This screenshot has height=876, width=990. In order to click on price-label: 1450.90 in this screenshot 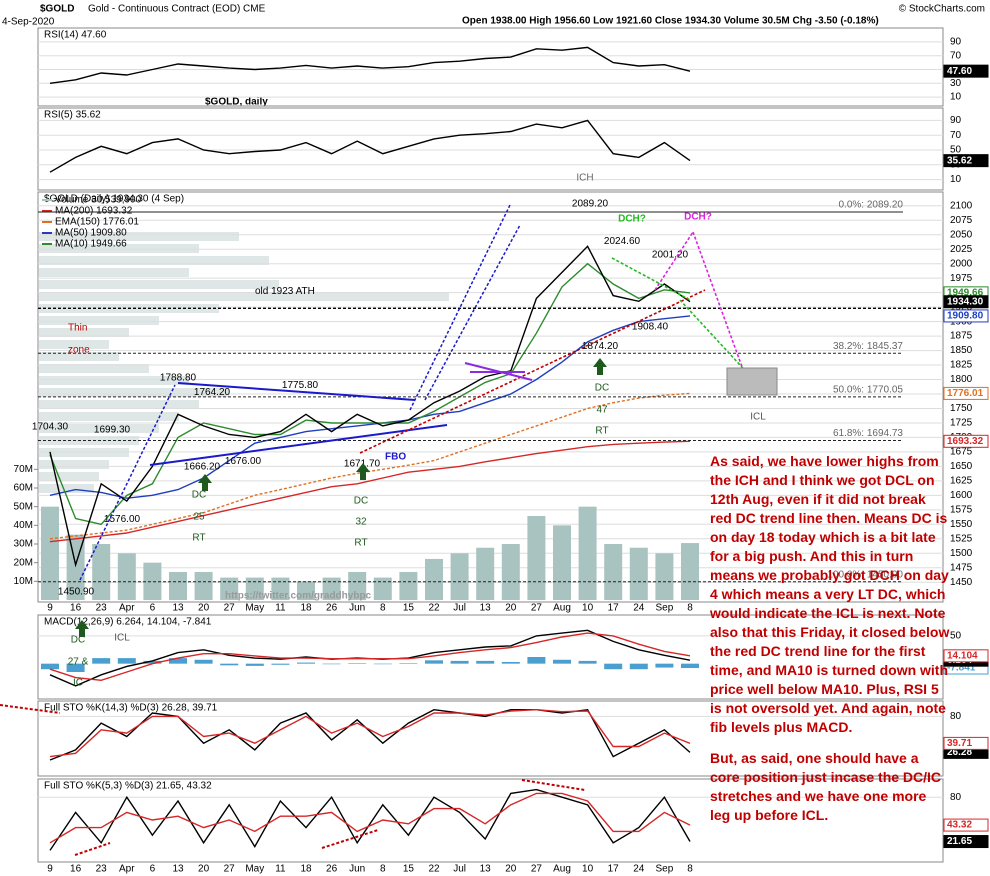, I will do `click(76, 591)`.